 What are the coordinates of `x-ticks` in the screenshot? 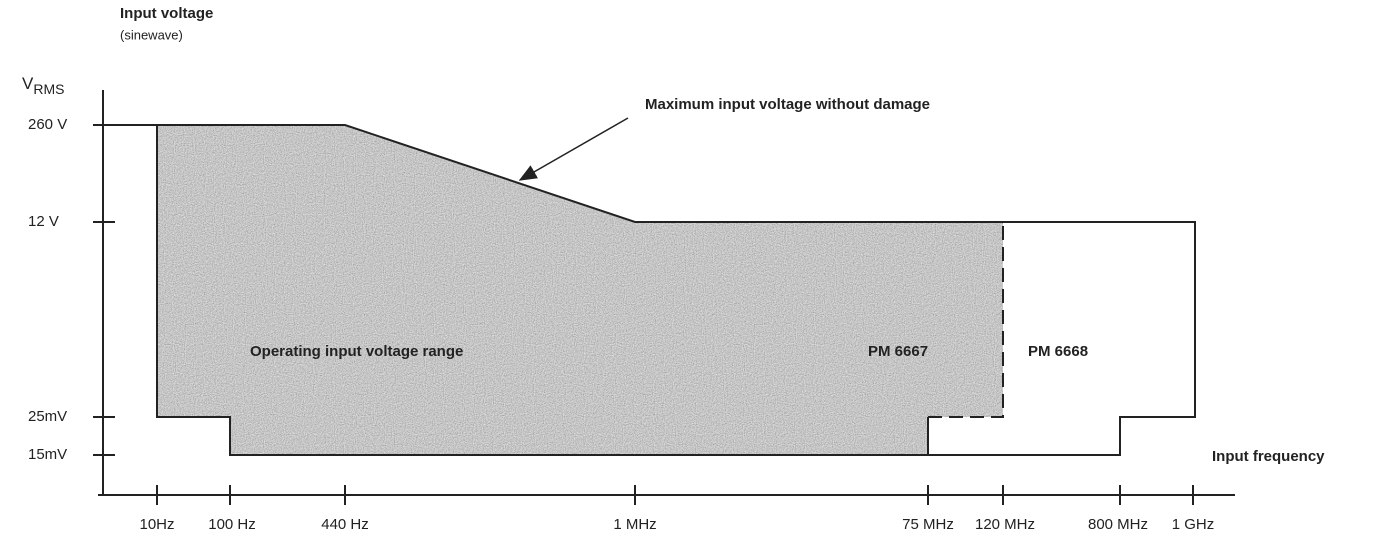 It's located at (675, 495).